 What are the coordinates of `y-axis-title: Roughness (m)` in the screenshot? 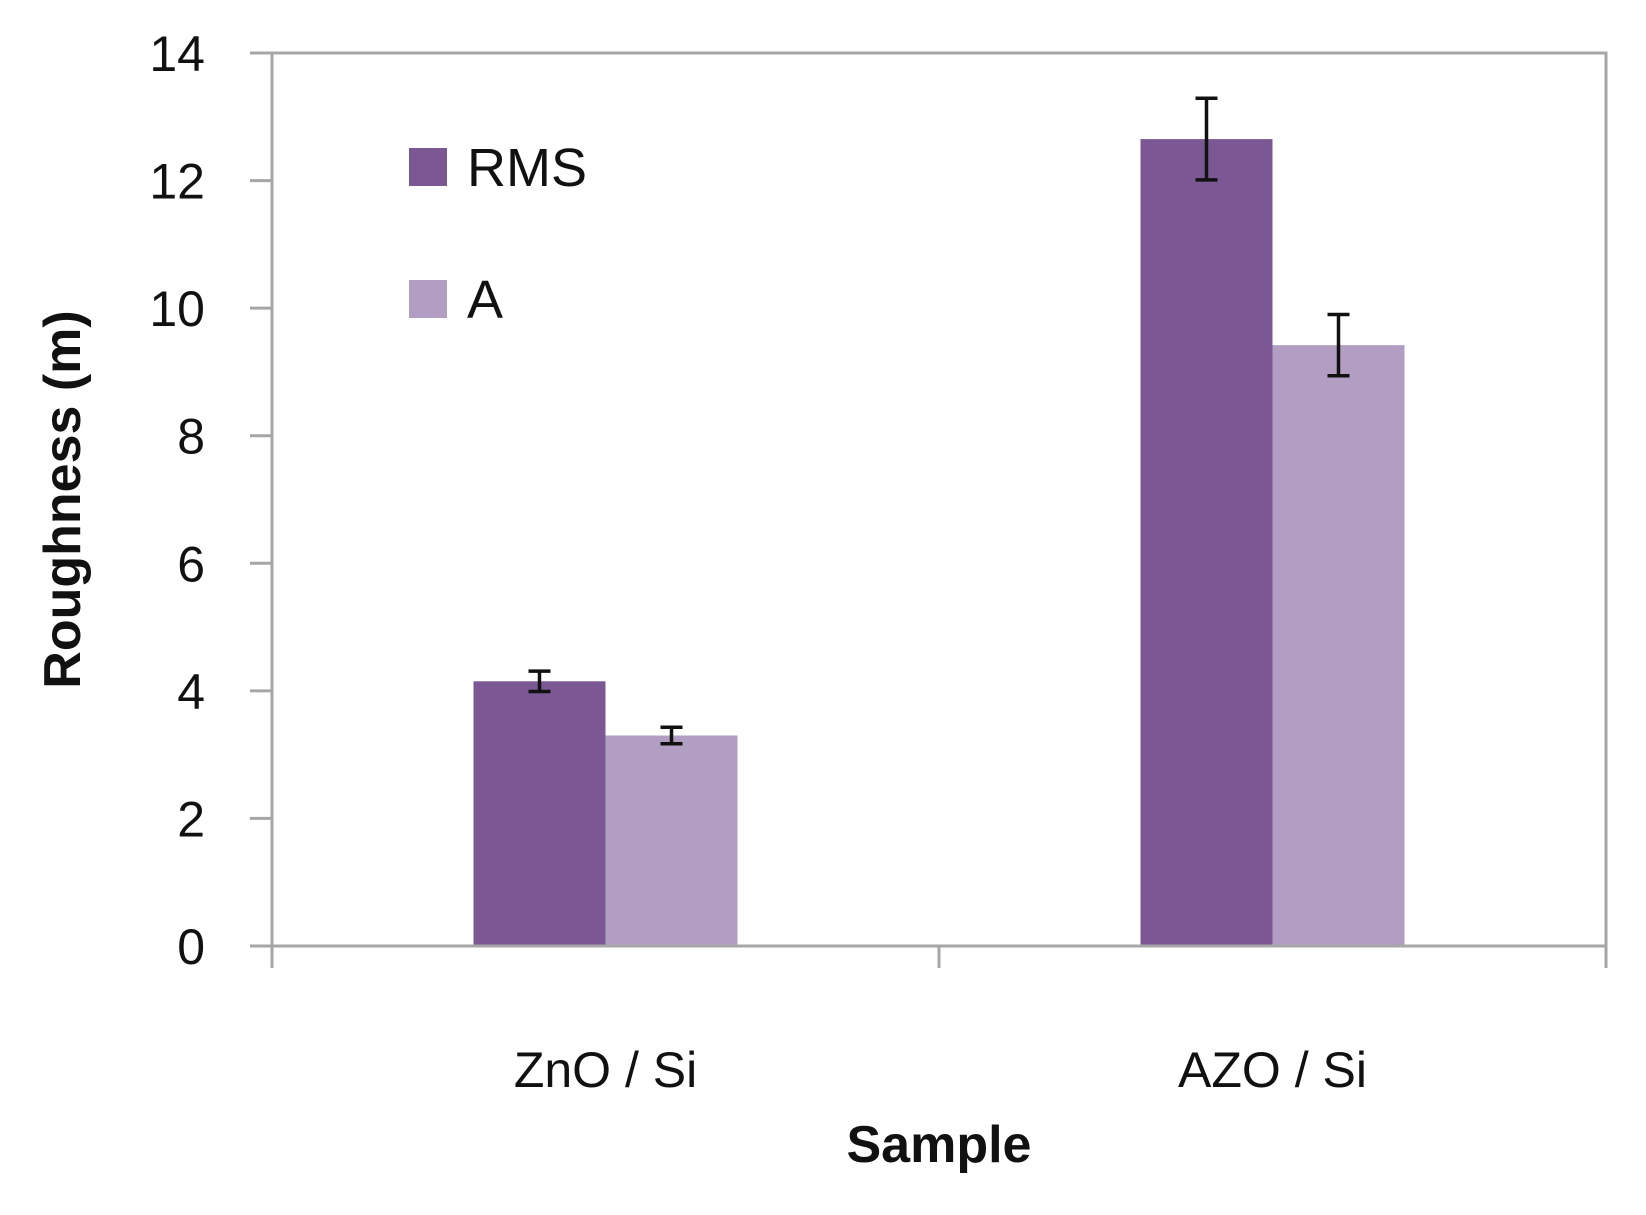 It's located at (63, 499).